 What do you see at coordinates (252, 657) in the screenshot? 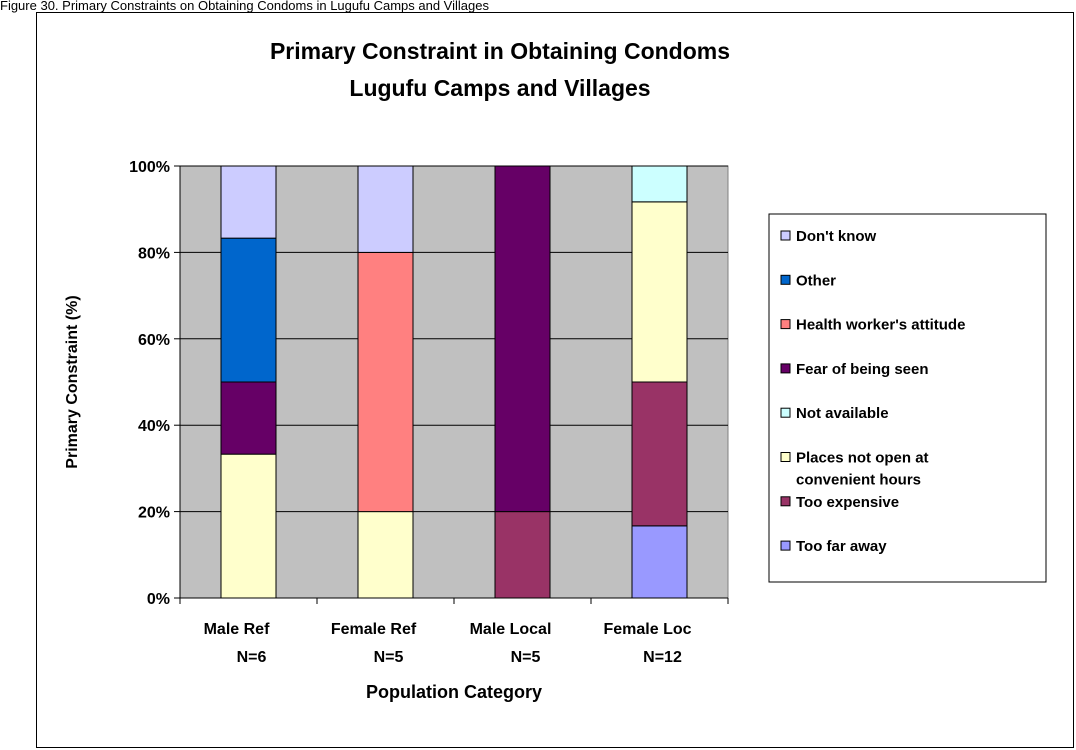
I see `x-tick-sample-size: N=6` at bounding box center [252, 657].